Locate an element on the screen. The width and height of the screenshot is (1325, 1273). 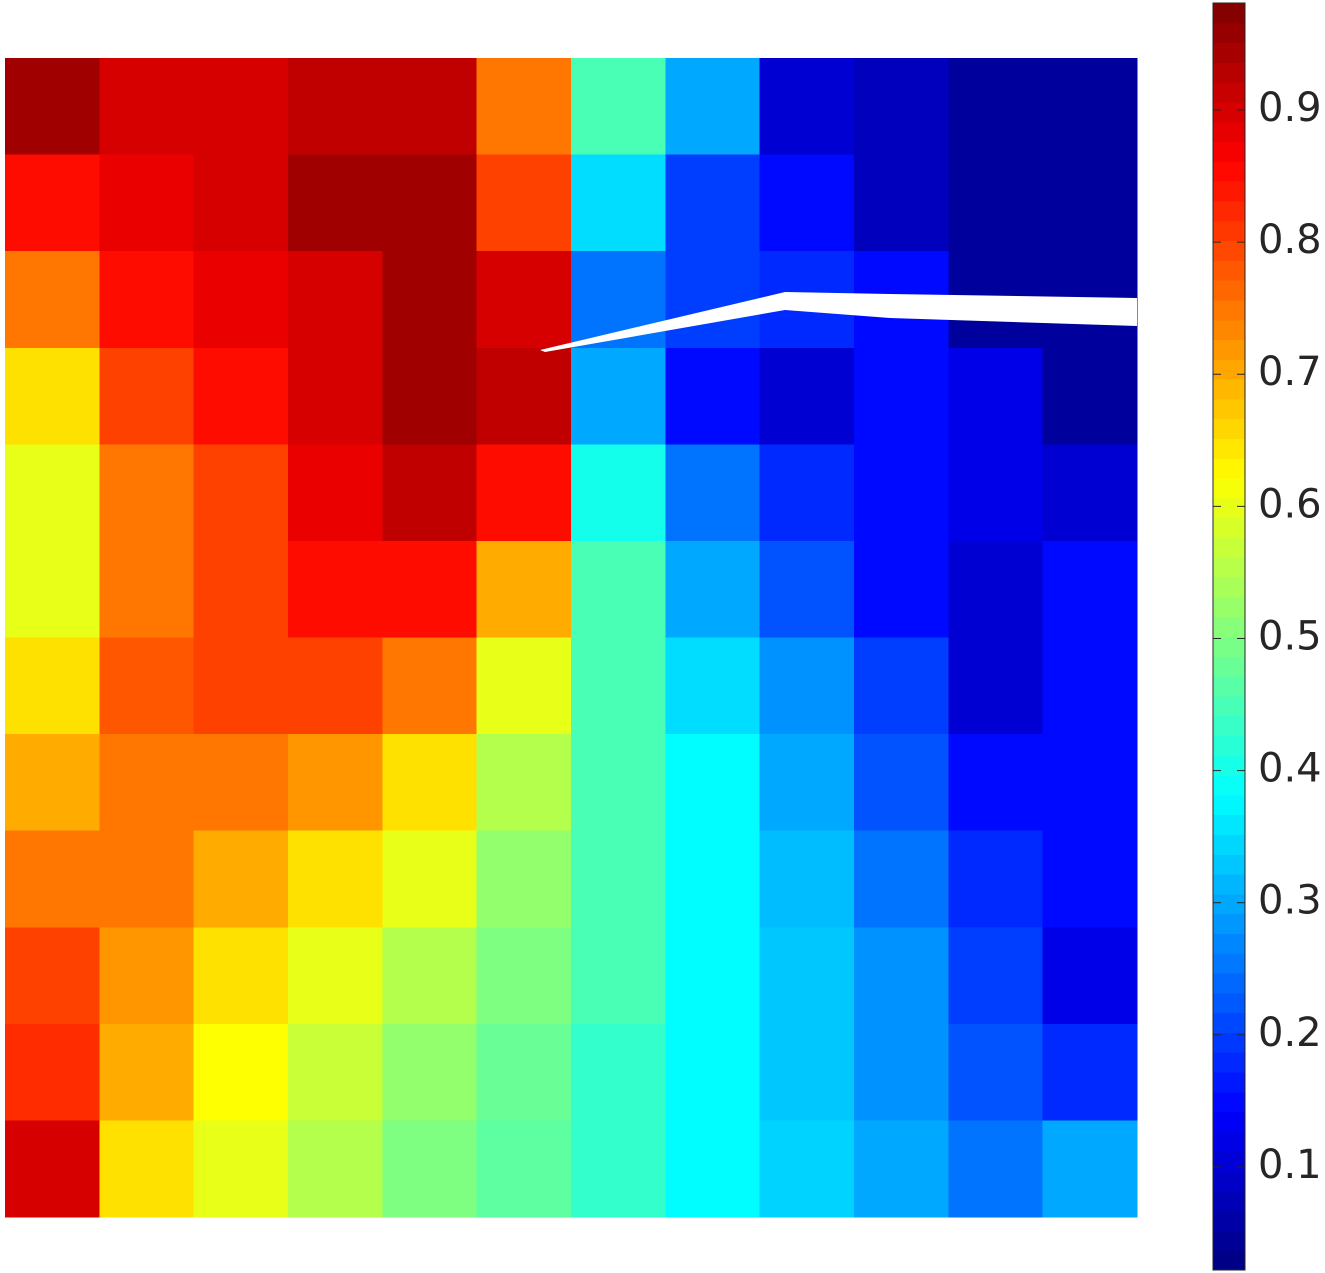
colorbar-tick-label: 0.8 is located at coordinates (1290, 240).